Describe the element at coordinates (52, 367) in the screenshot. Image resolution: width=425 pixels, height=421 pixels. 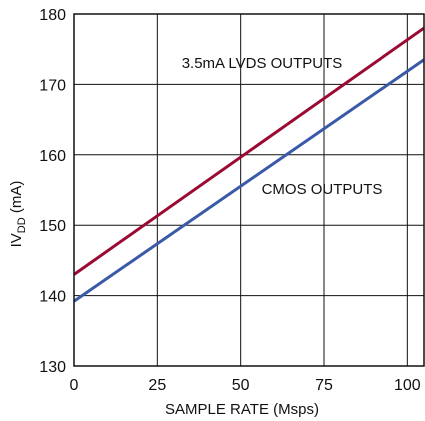
I see `y-tick-label: 130` at that location.